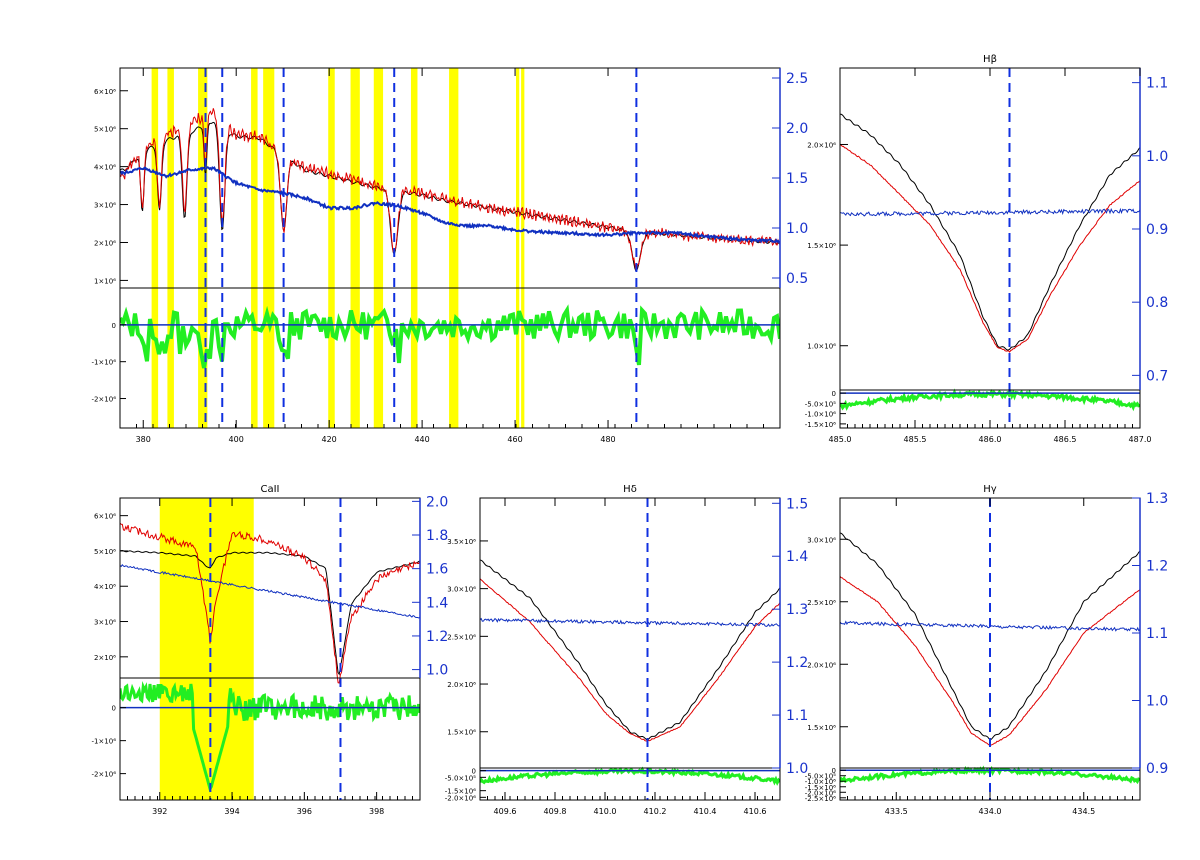 The width and height of the screenshot is (1200, 860). What do you see at coordinates (105, 552) in the screenshot?
I see `y-tick-label: 5×10⁶` at bounding box center [105, 552].